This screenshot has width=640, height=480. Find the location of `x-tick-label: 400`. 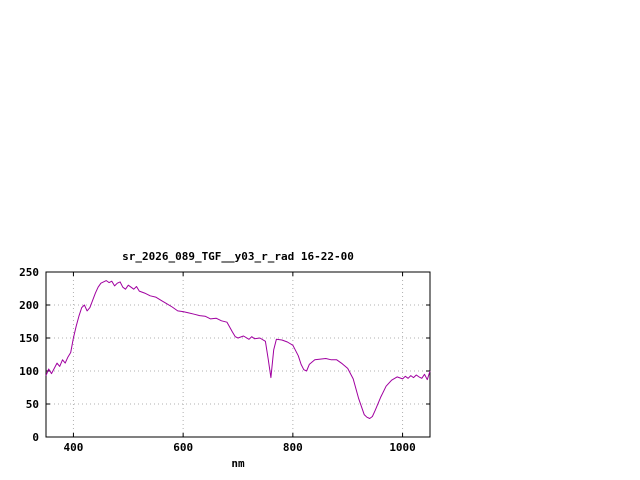

x-tick-label: 400 is located at coordinates (73, 447).